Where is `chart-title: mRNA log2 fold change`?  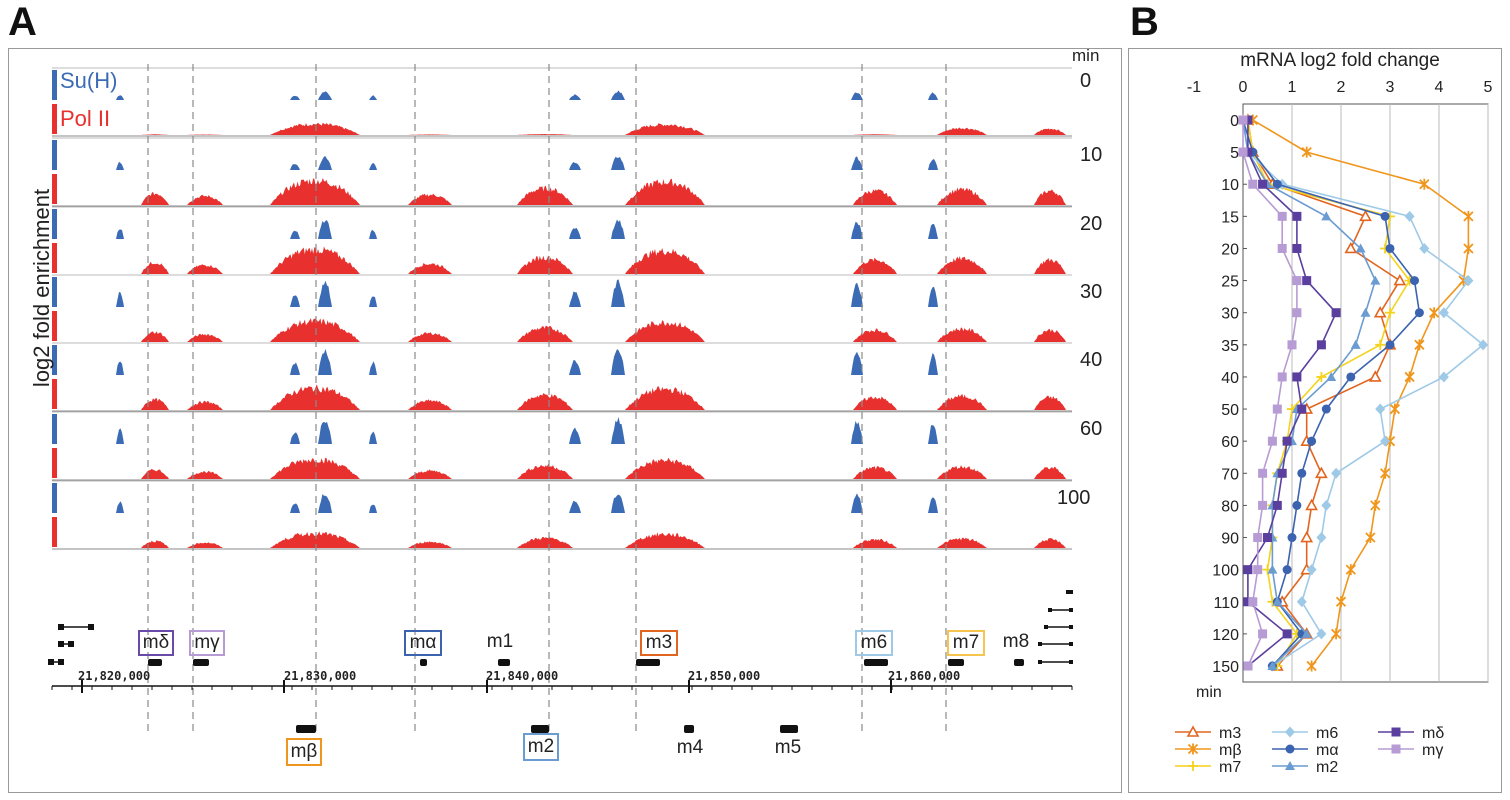 chart-title: mRNA log2 fold change is located at coordinates (1340, 60).